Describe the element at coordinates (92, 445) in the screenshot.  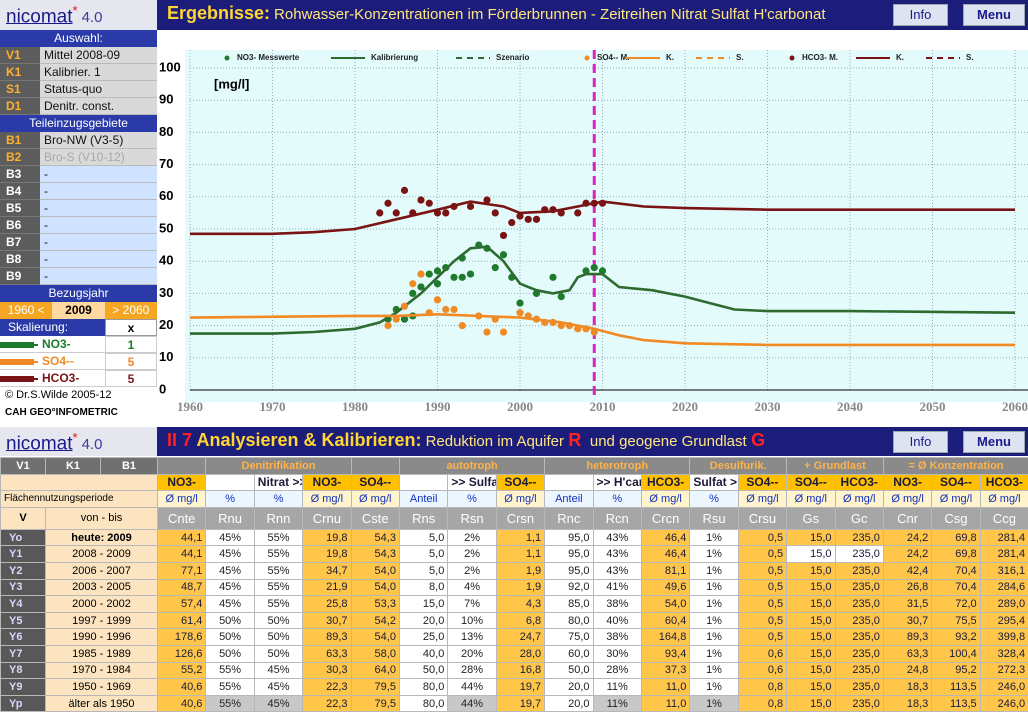
I see `app-version: 4.0` at that location.